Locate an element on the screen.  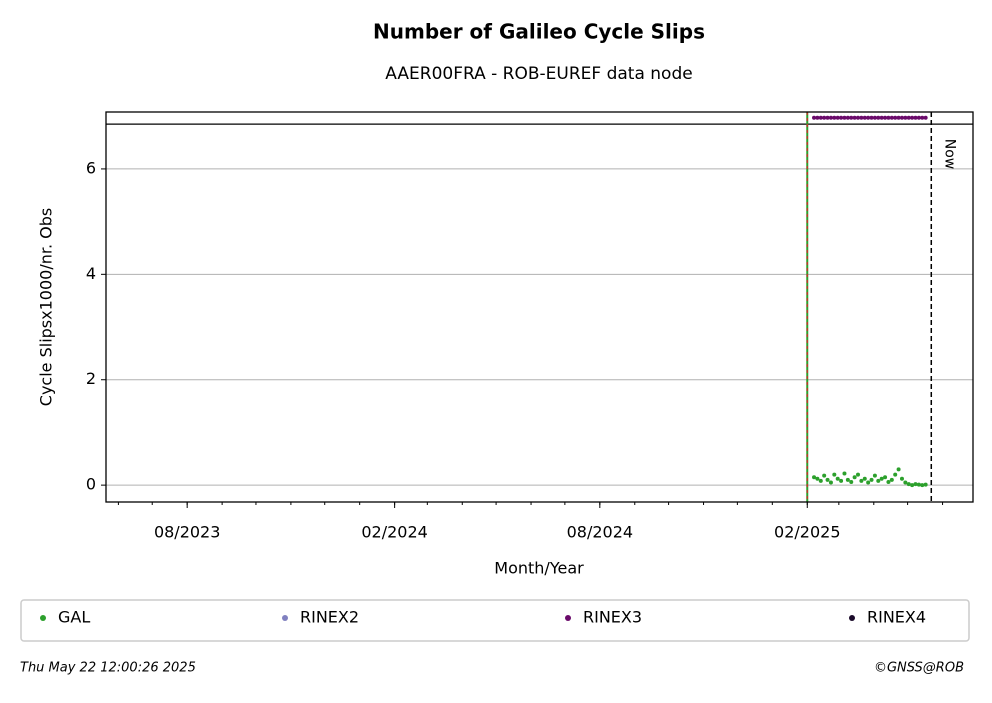
legend-label: RINEX2 is located at coordinates (329, 617).